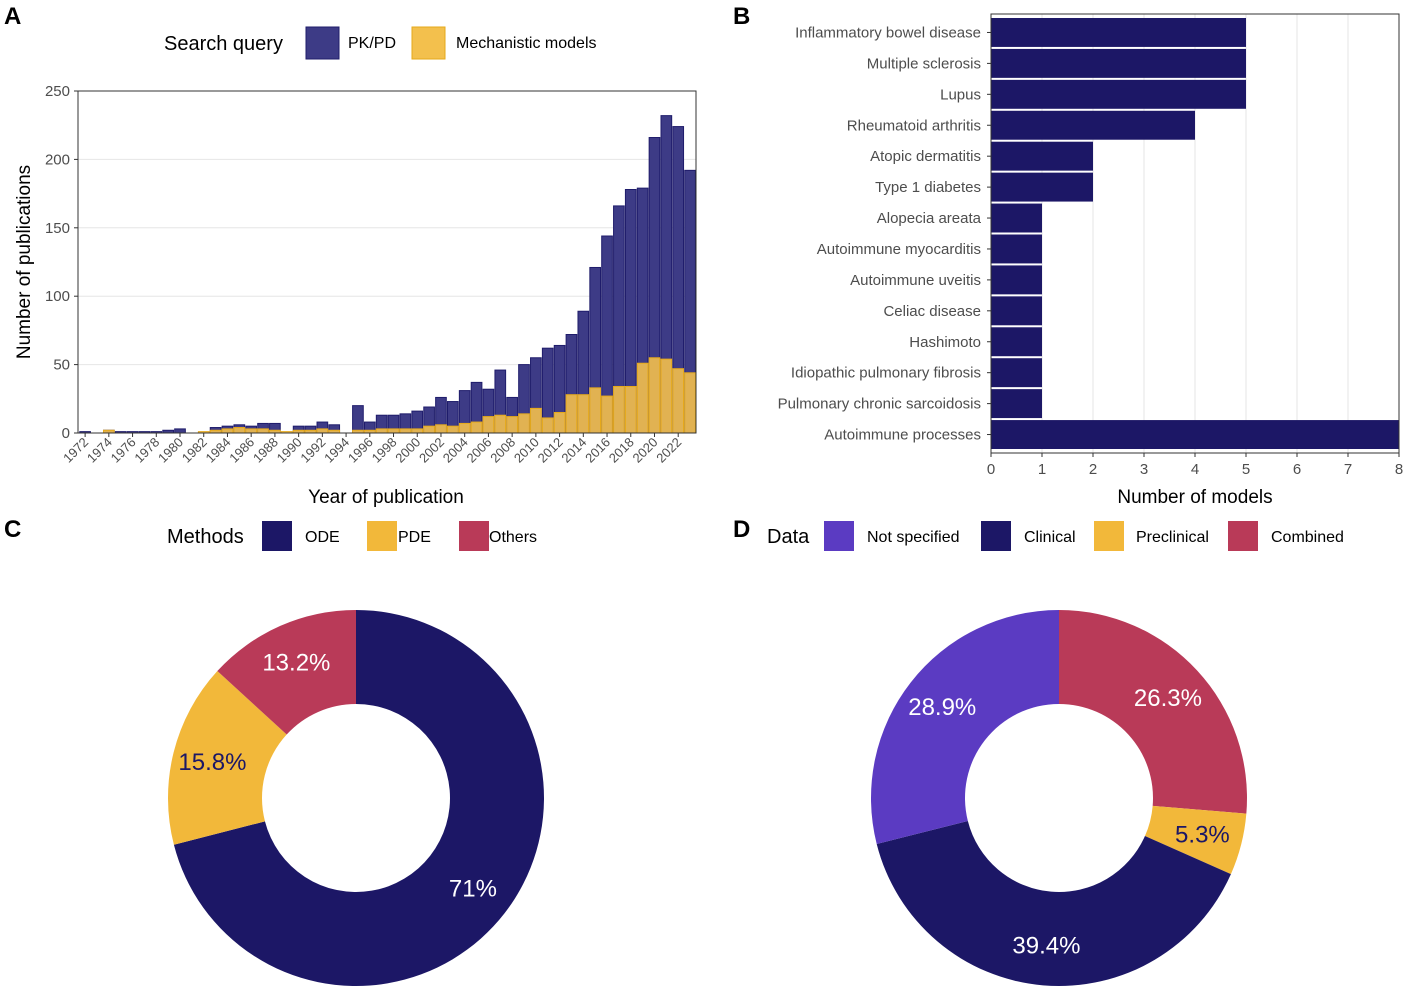 This screenshot has height=1001, width=1418. What do you see at coordinates (550, 450) in the screenshot?
I see `x-tick-label-a: 2012` at bounding box center [550, 450].